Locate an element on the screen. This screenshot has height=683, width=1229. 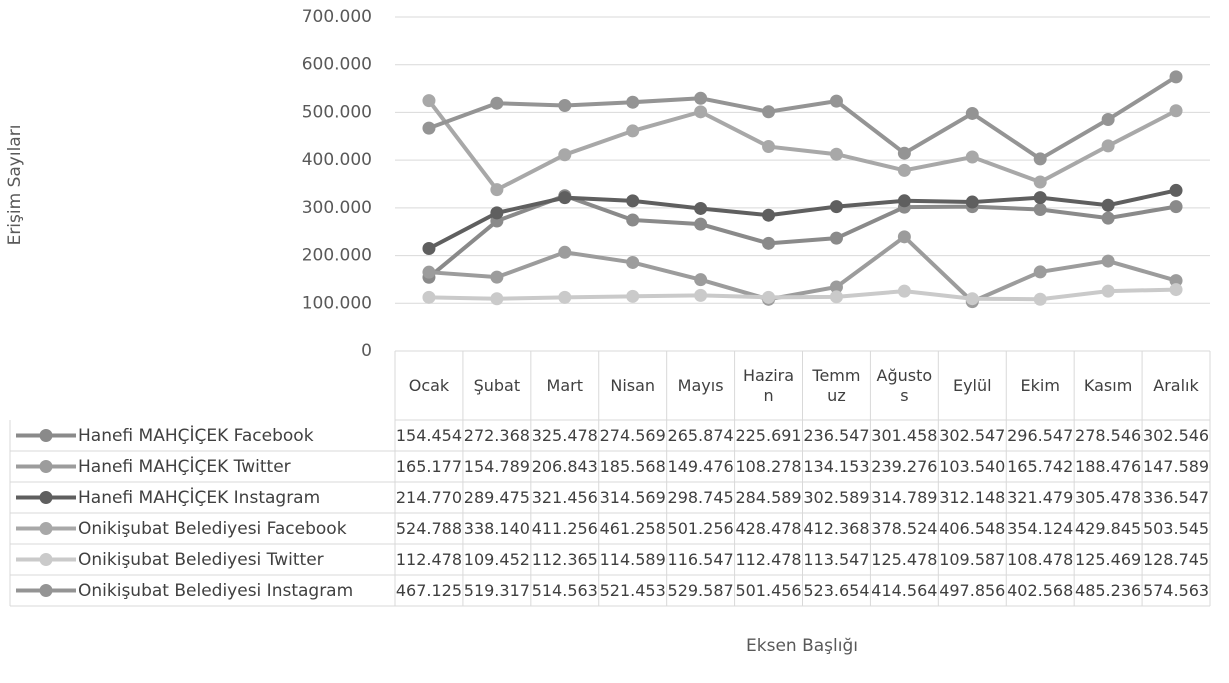
x-tick-label: Kasım is located at coordinates (1108, 385).